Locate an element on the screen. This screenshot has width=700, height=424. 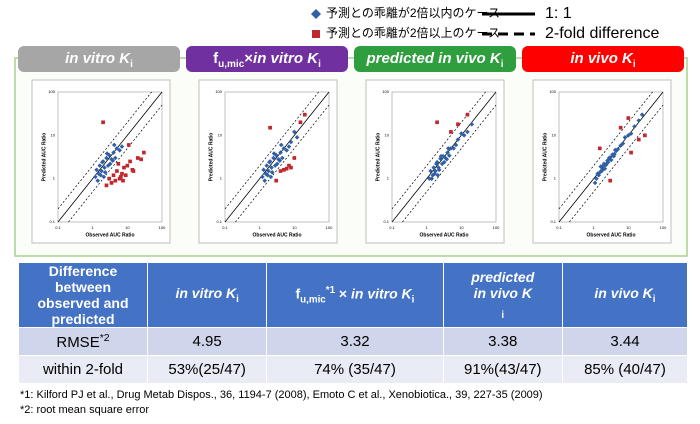
cell-text: 53%(25/47) is located at coordinates (207, 369).